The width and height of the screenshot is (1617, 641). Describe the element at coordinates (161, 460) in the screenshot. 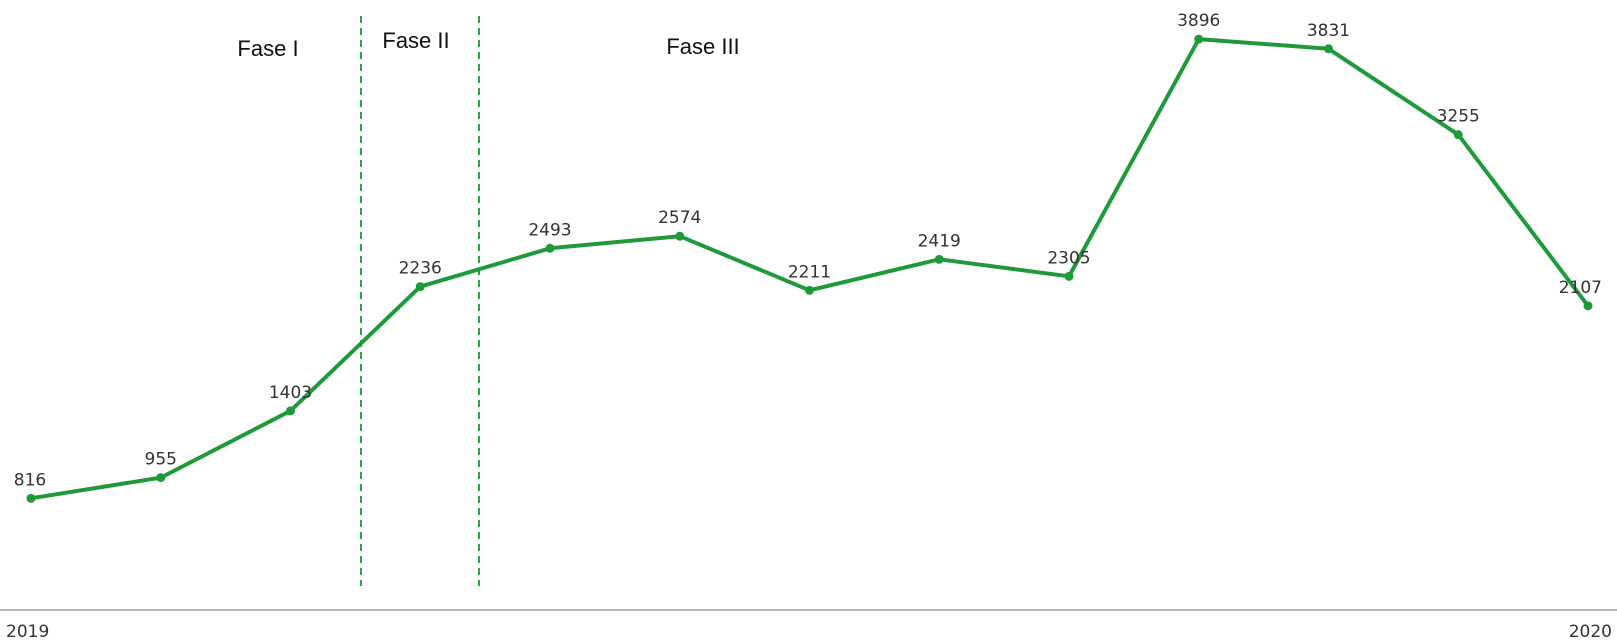

I see `data-label: 955` at that location.